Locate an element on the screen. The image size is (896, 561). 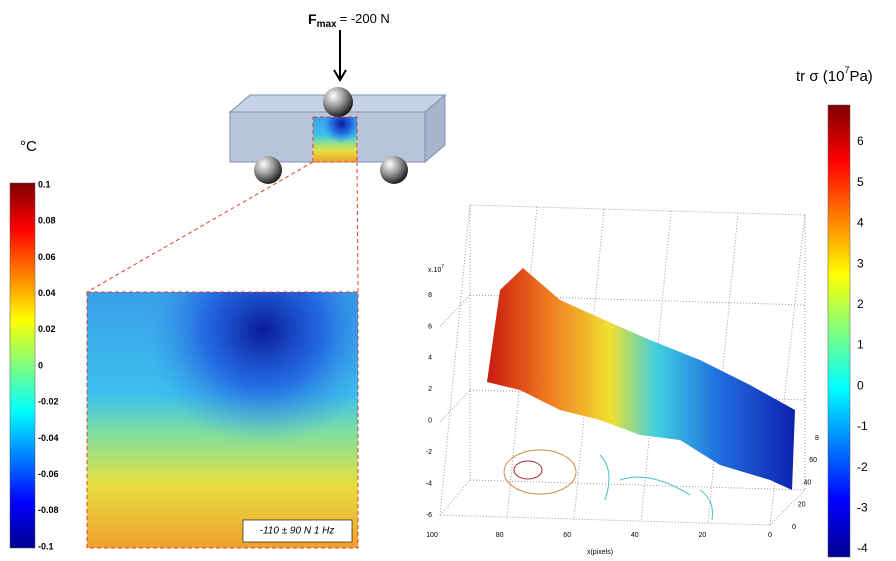
zoom-lines is located at coordinates (222, 204).